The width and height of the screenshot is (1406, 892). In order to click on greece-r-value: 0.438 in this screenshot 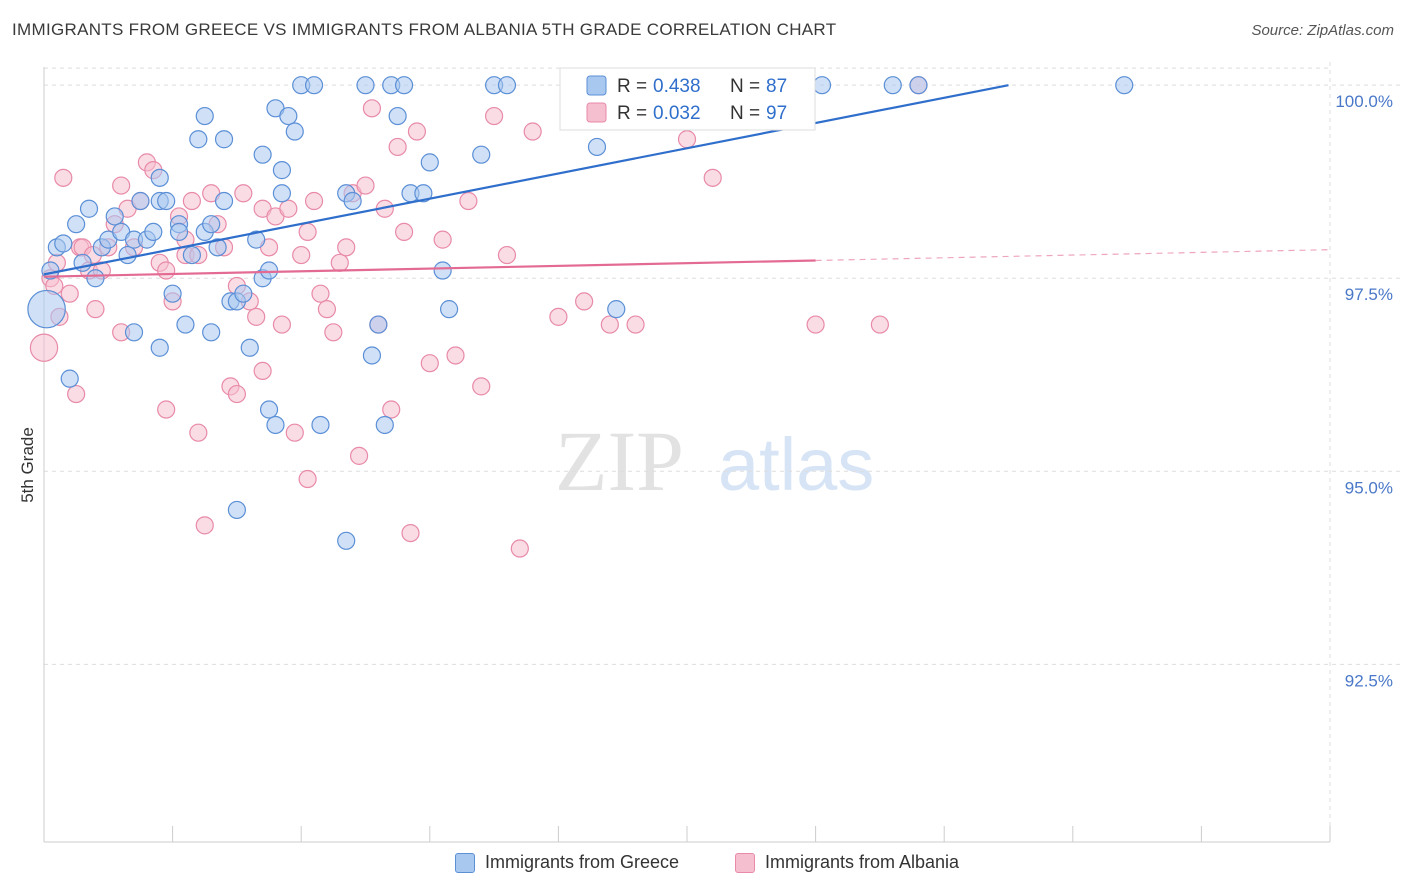, I will do `click(677, 86)`.